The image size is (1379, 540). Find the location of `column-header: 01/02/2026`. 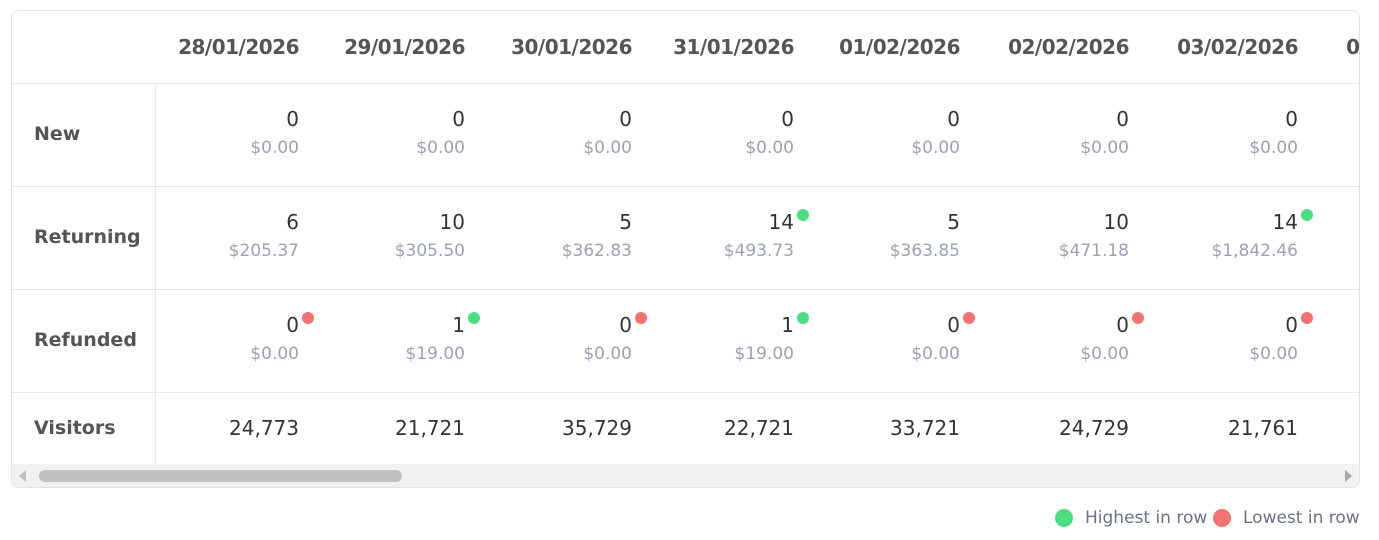

column-header: 01/02/2026 is located at coordinates (899, 47).